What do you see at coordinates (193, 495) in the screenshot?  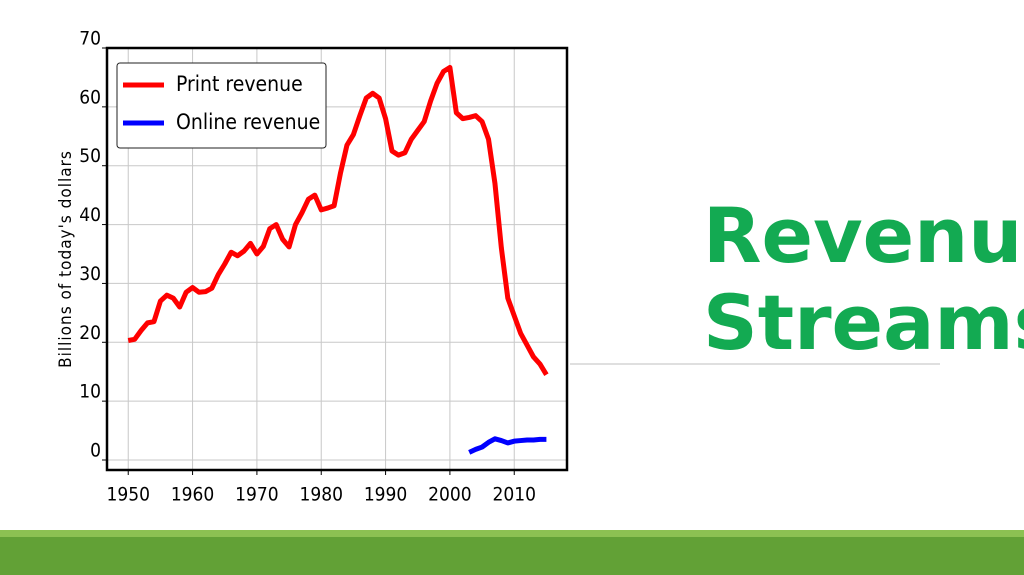 I see `x-tick-label: 1960` at bounding box center [193, 495].